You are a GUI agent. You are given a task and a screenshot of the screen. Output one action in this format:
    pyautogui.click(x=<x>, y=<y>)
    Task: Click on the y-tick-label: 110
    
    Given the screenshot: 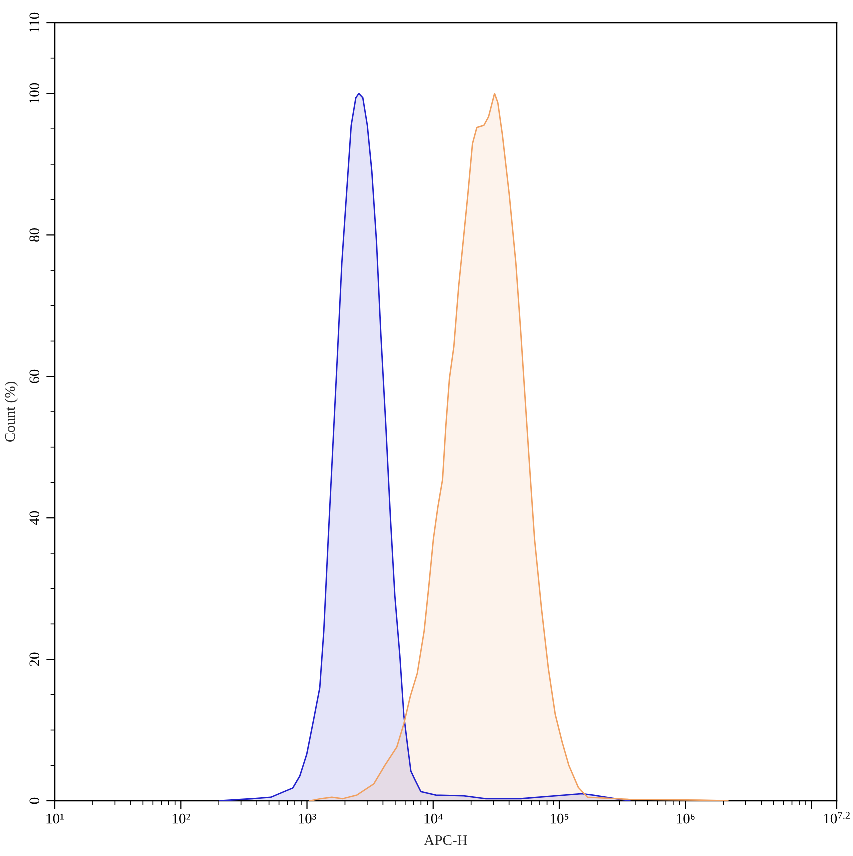 What is the action you would take?
    pyautogui.click(x=35, y=22)
    